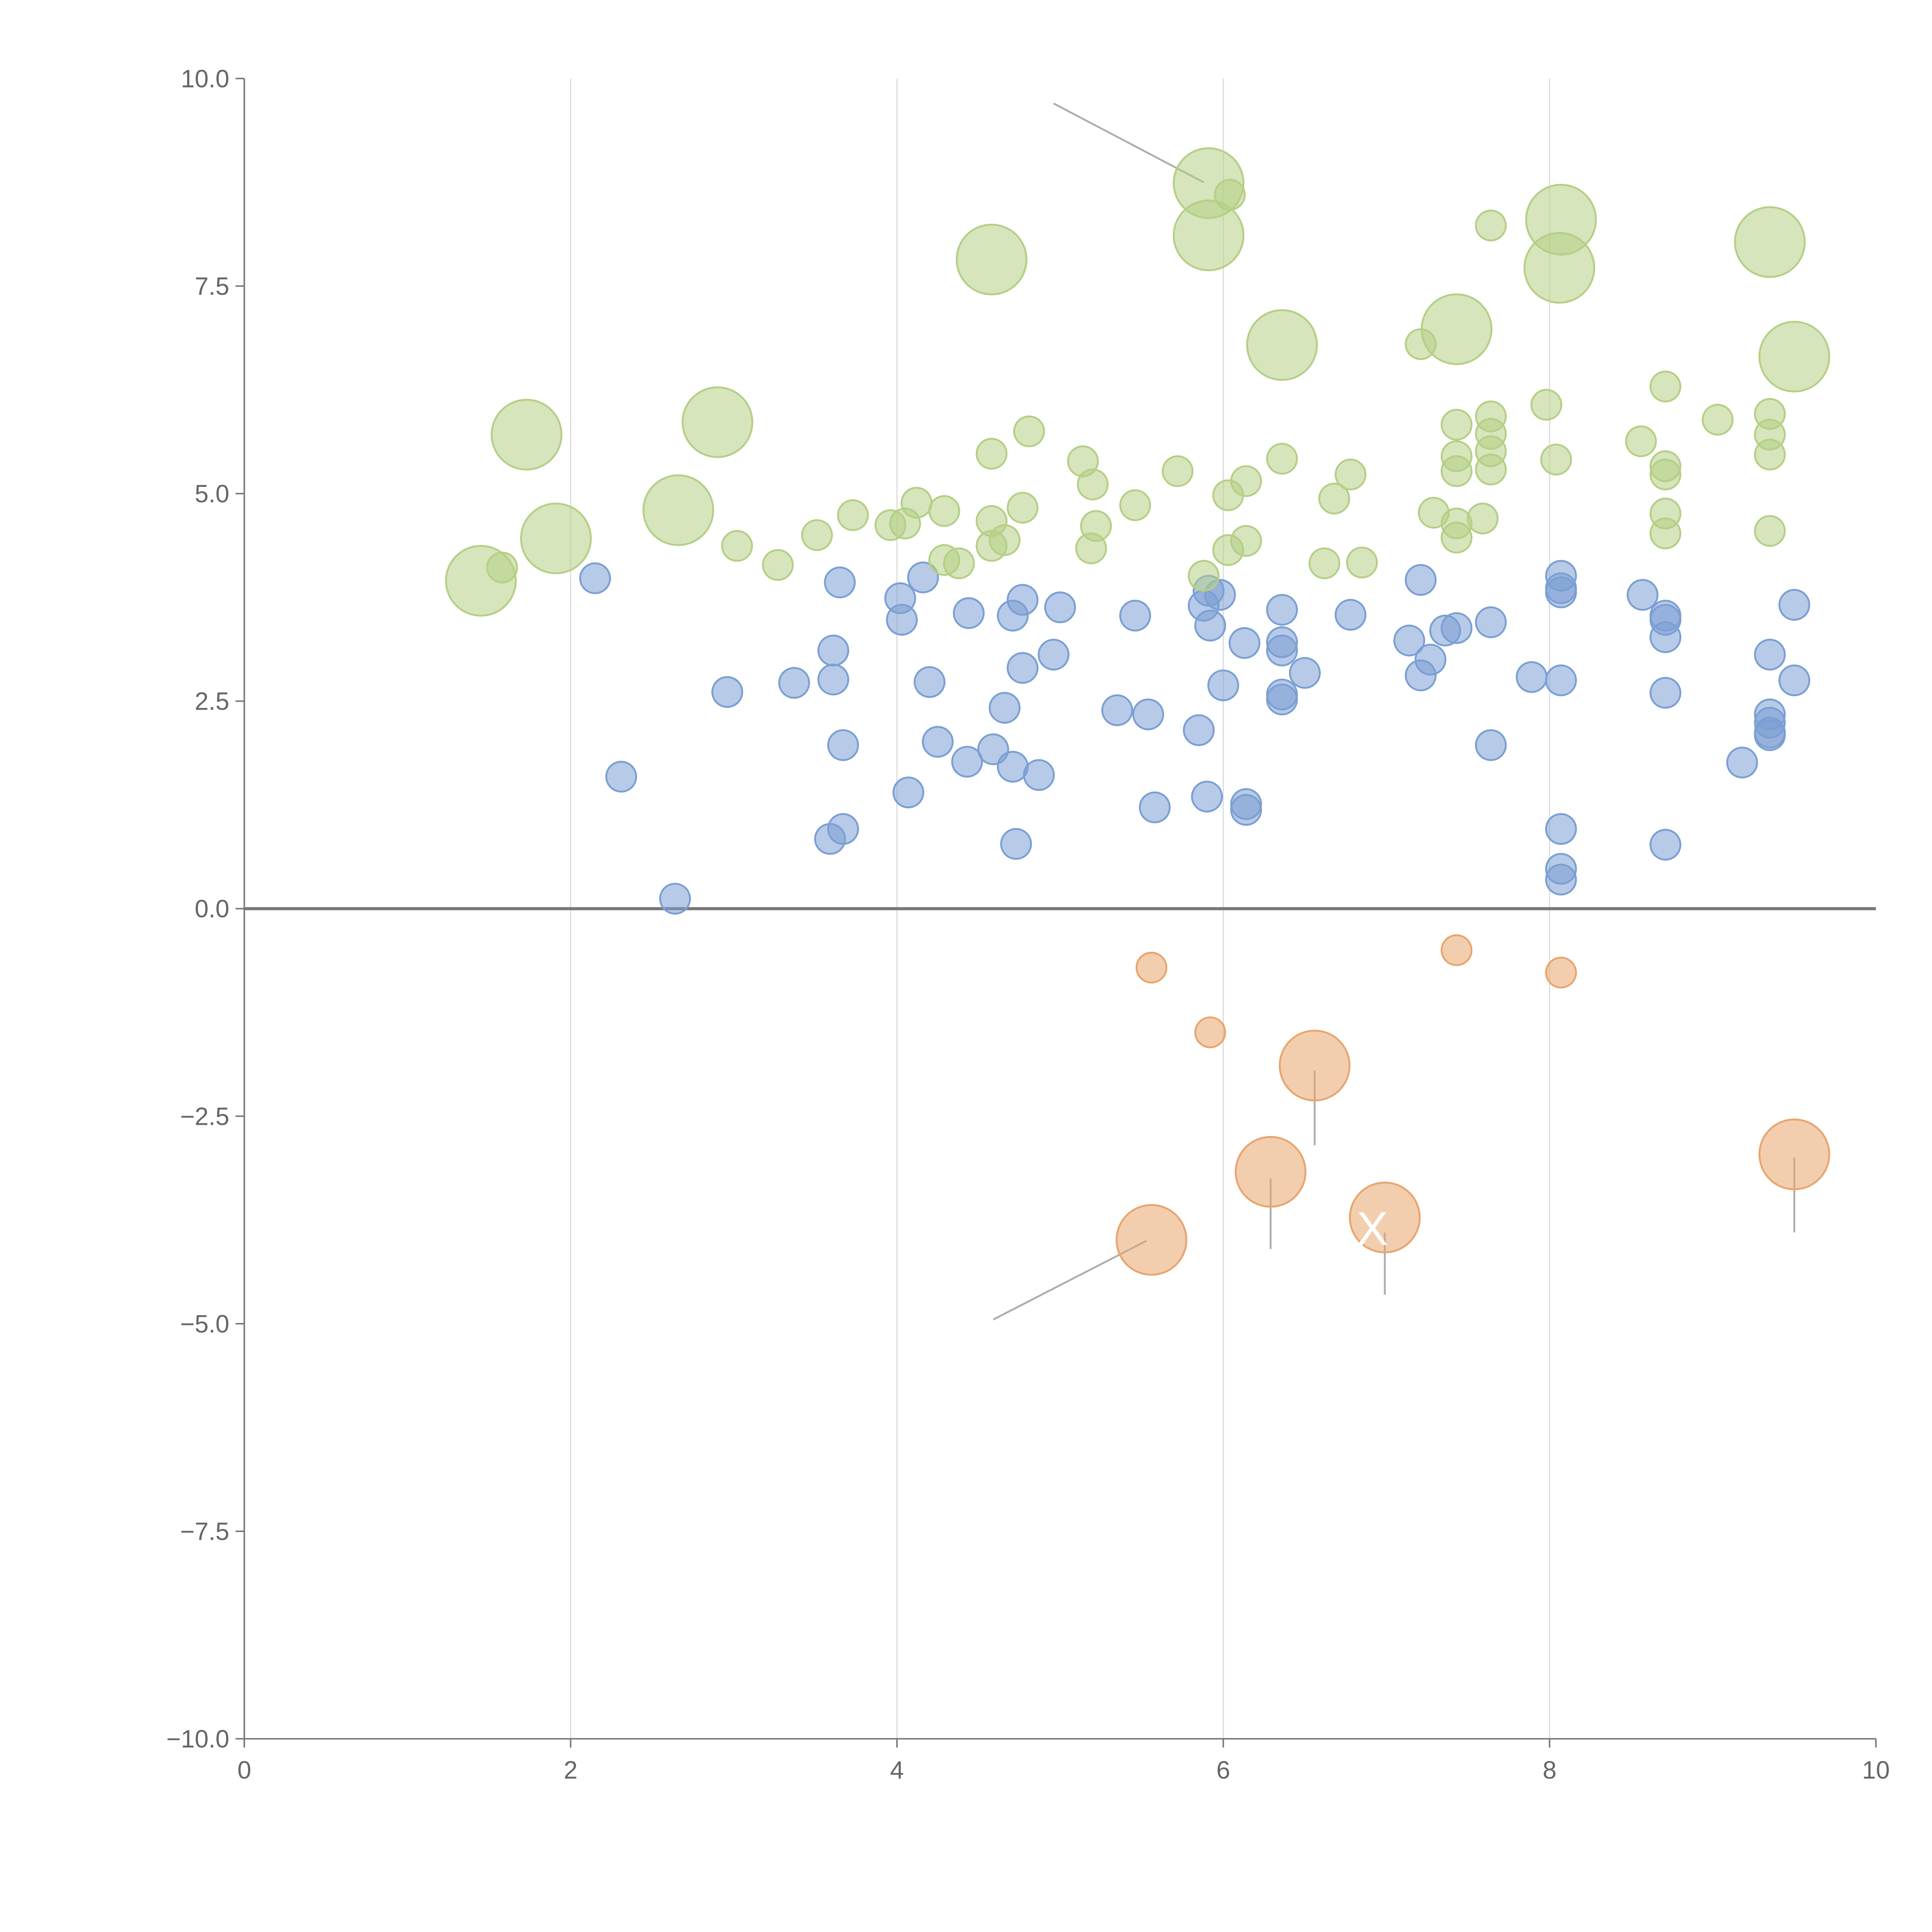 The height and width of the screenshot is (1932, 1932). I want to click on x-tick-label: 2, so click(571, 1770).